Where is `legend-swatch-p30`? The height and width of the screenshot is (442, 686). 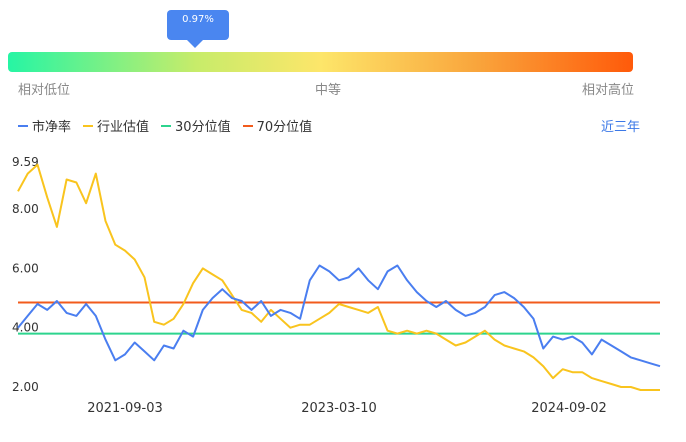 legend-swatch-p30 is located at coordinates (166, 125).